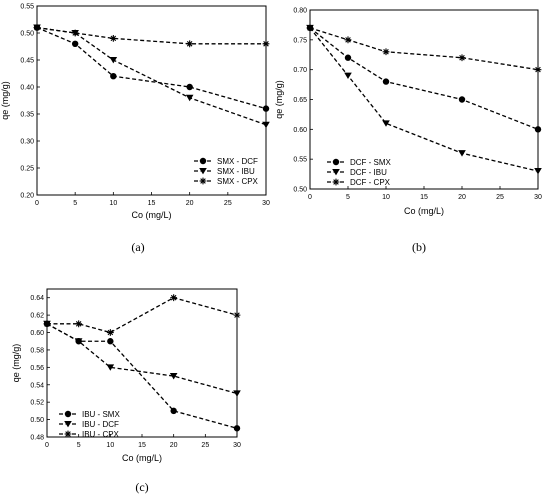  What do you see at coordinates (368, 172) in the screenshot?
I see `legend-label: DCF - IBU` at bounding box center [368, 172].